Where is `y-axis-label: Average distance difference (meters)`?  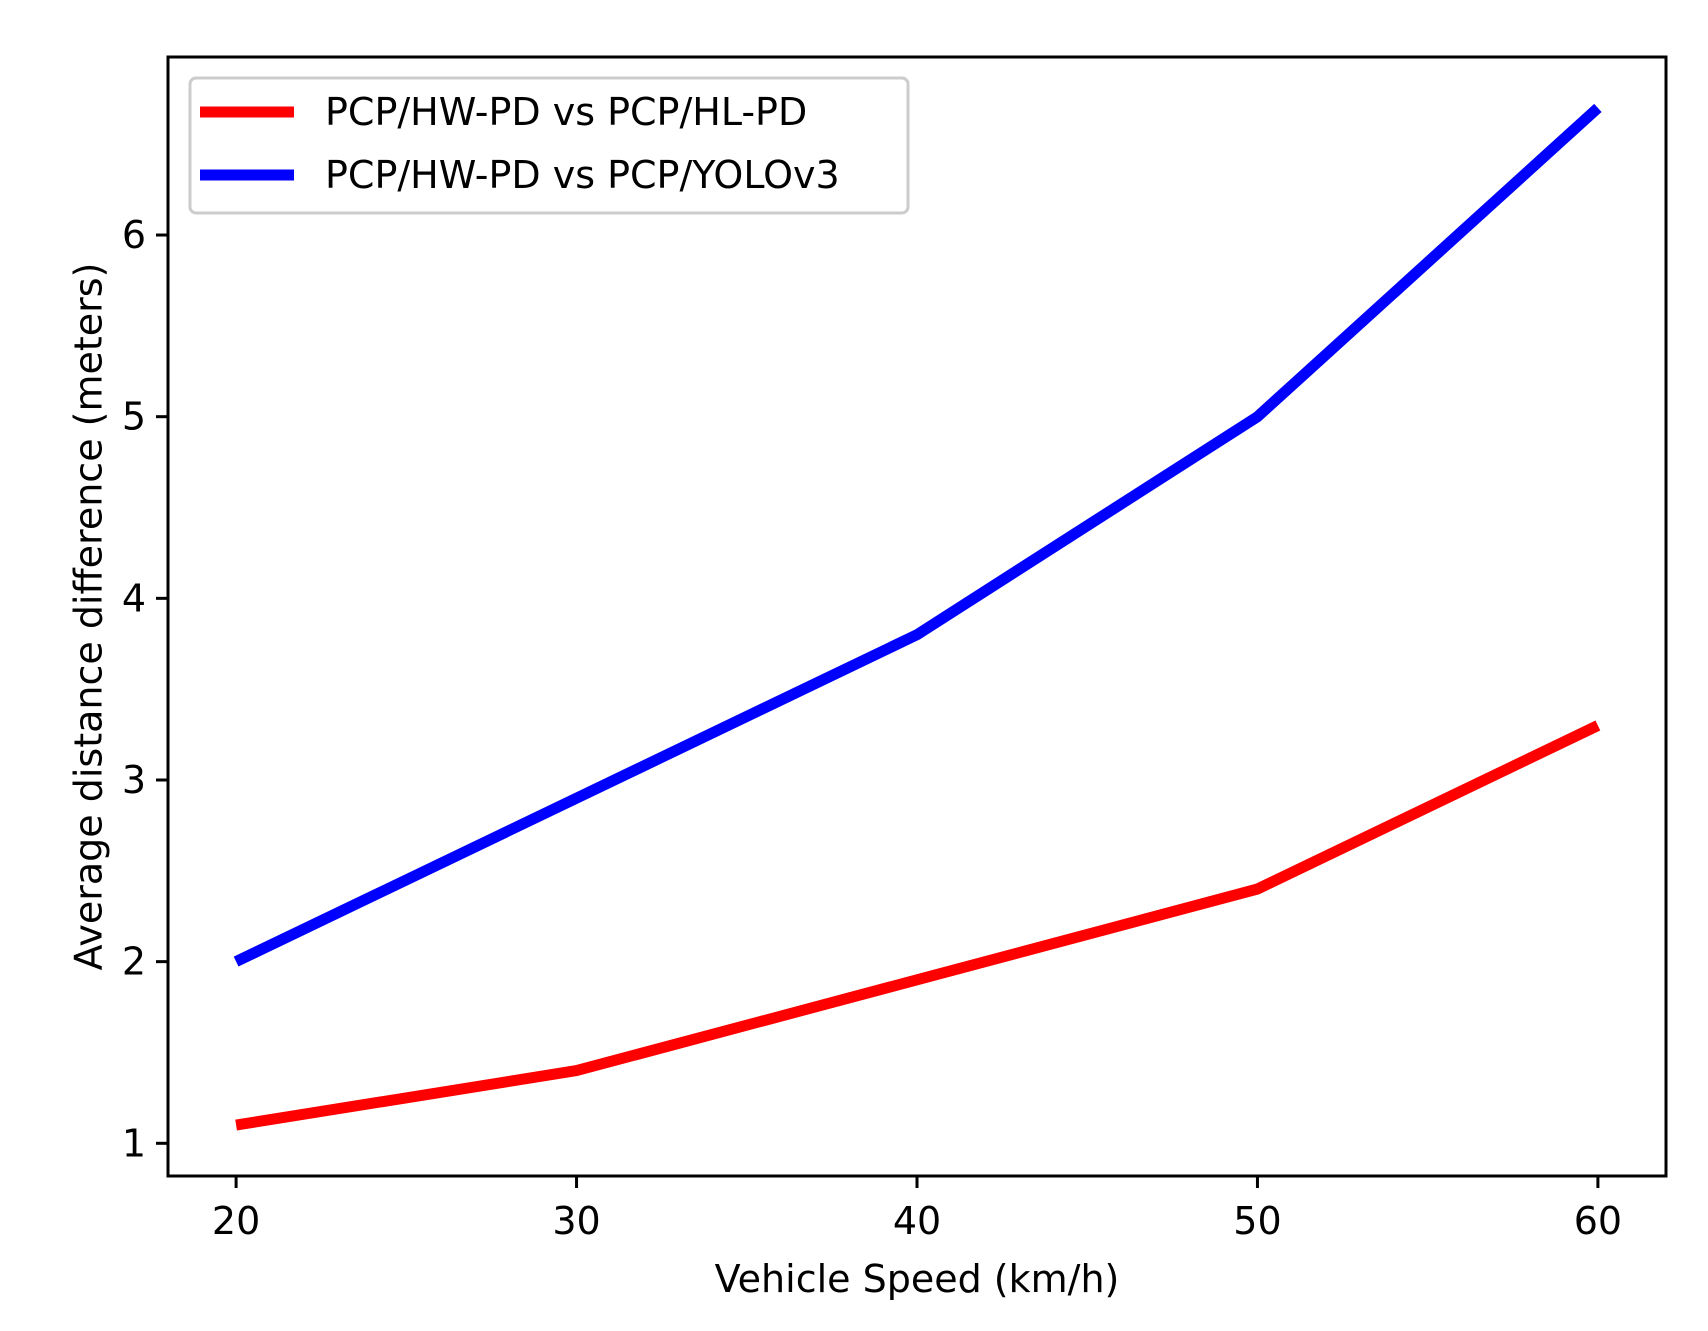 y-axis-label: Average distance difference (meters) is located at coordinates (88, 617).